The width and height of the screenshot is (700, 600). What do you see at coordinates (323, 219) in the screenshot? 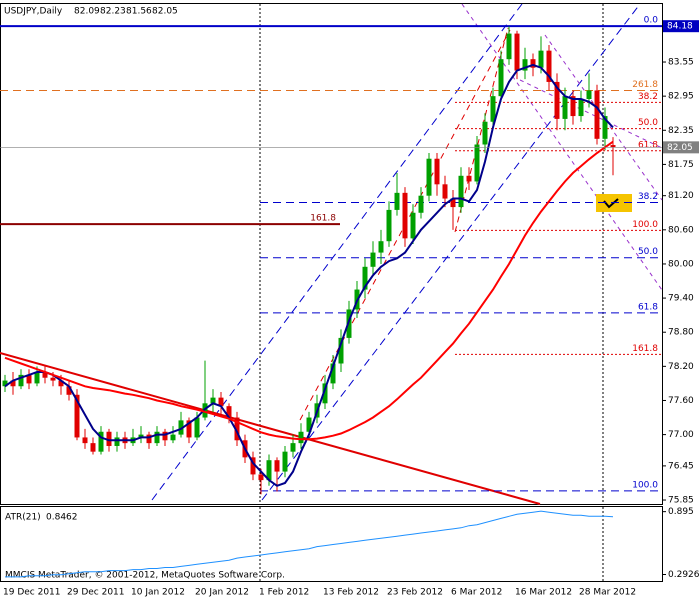
I see `fib-label: 161.8` at bounding box center [323, 219].